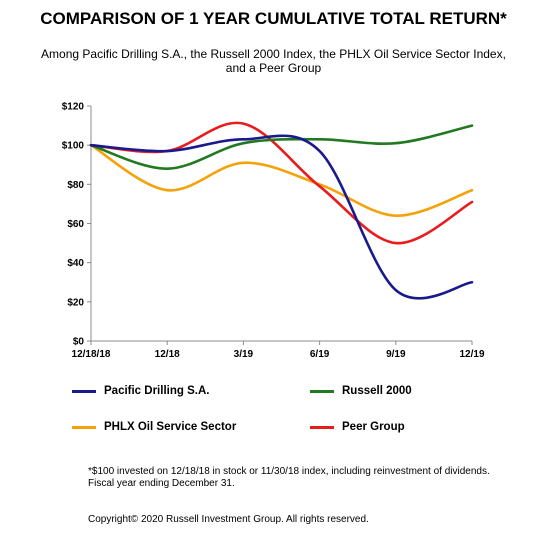 The height and width of the screenshot is (554, 547). Describe the element at coordinates (84, 391) in the screenshot. I see `legend-swatch-pacific` at that location.